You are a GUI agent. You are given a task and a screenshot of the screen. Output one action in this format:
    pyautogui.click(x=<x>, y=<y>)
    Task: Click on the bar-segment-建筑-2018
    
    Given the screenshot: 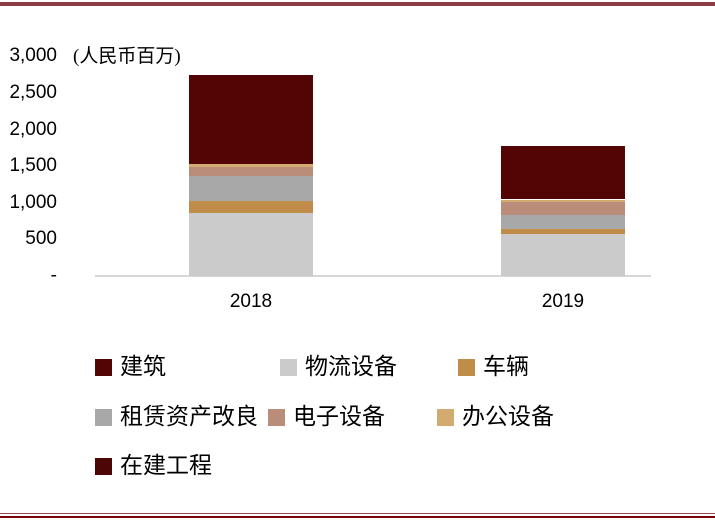 What is the action you would take?
    pyautogui.click(x=251, y=120)
    